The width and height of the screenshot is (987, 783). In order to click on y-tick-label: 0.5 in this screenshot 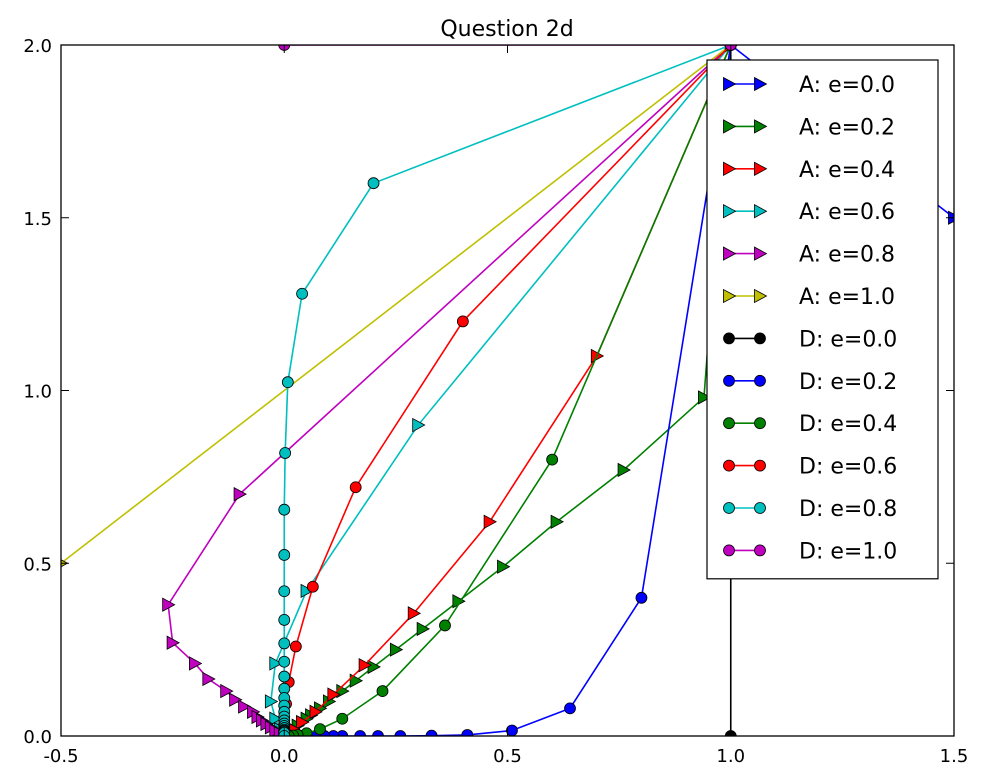, I will do `click(37, 564)`.